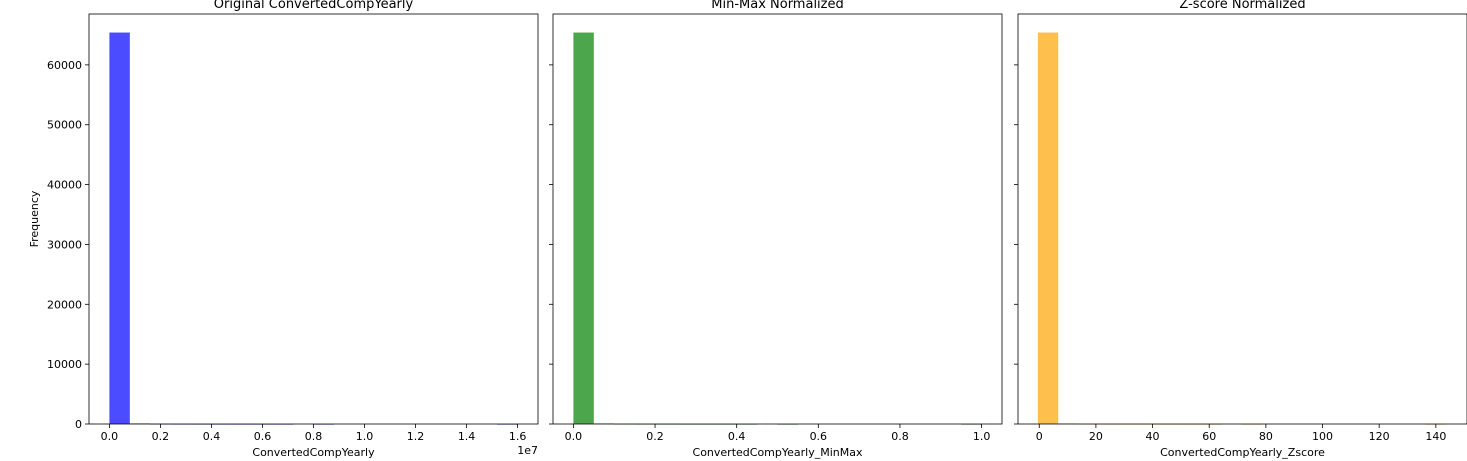 This screenshot has width=1467, height=461. I want to click on x-tick-label: 40, so click(1153, 436).